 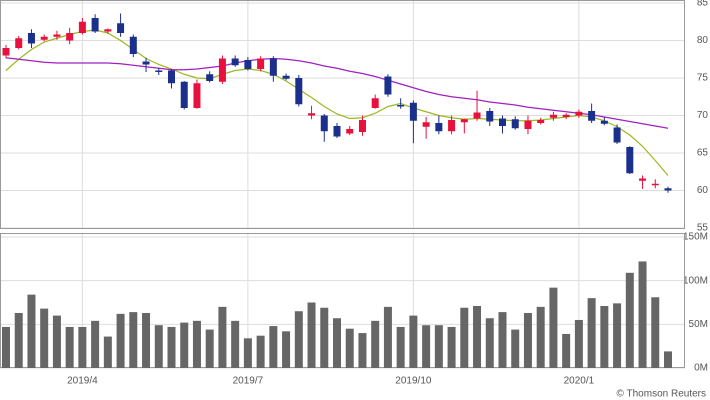 What do you see at coordinates (703, 115) in the screenshot?
I see `y-tick-label: 70` at bounding box center [703, 115].